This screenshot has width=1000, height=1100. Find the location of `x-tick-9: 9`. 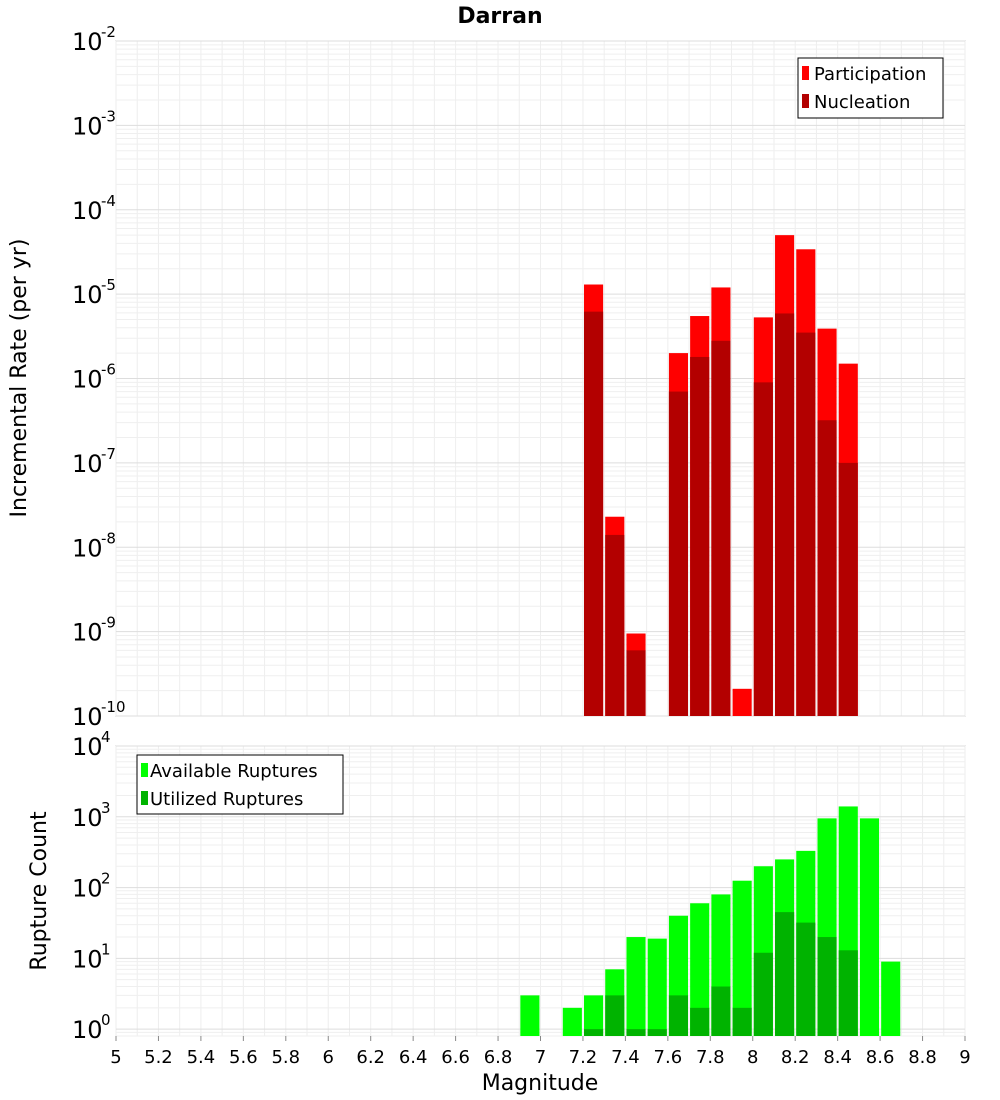

x-tick-9: 9 is located at coordinates (964, 1057).